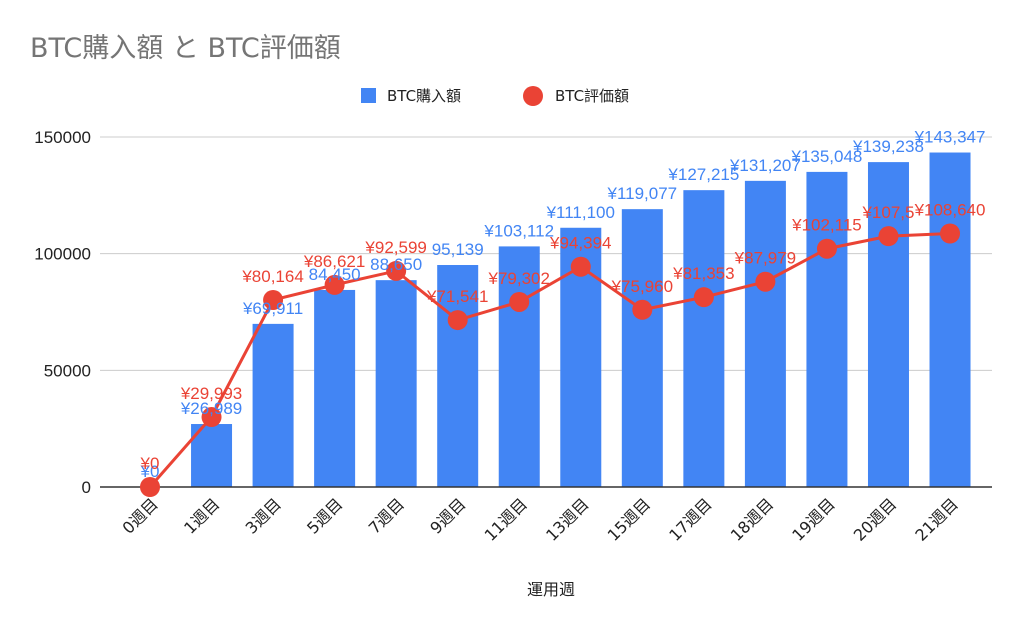 The width and height of the screenshot is (1024, 632). I want to click on legend-swatch-line, so click(533, 96).